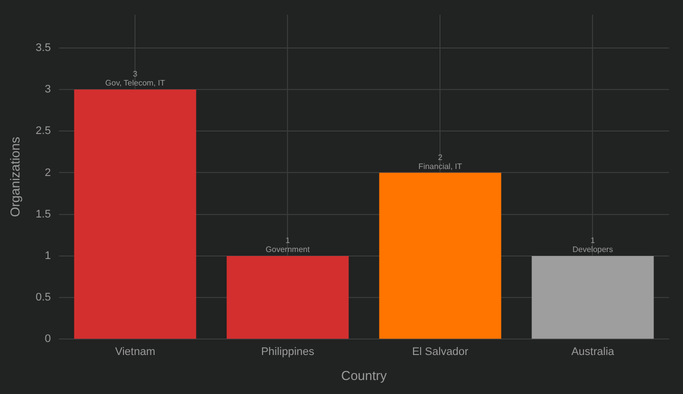 The height and width of the screenshot is (394, 683). I want to click on y-tick-label: 2, so click(47, 172).